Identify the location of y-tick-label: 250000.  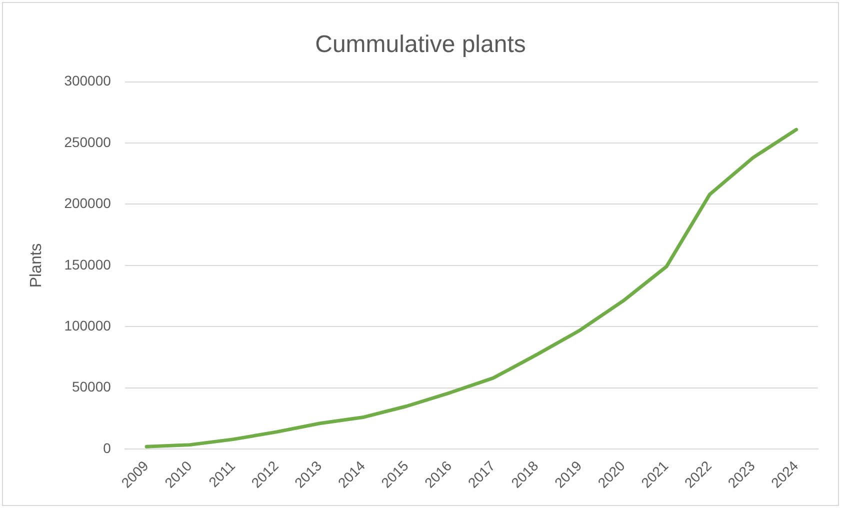
(88, 142).